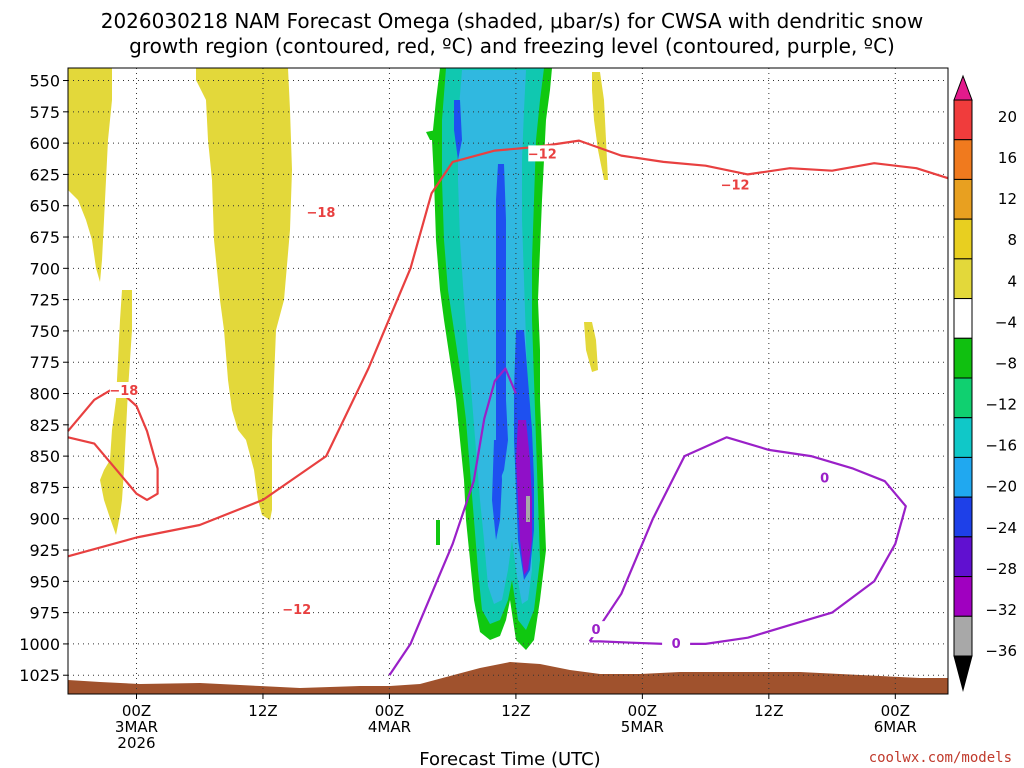  I want to click on y-tick-label: 825, so click(44, 425).